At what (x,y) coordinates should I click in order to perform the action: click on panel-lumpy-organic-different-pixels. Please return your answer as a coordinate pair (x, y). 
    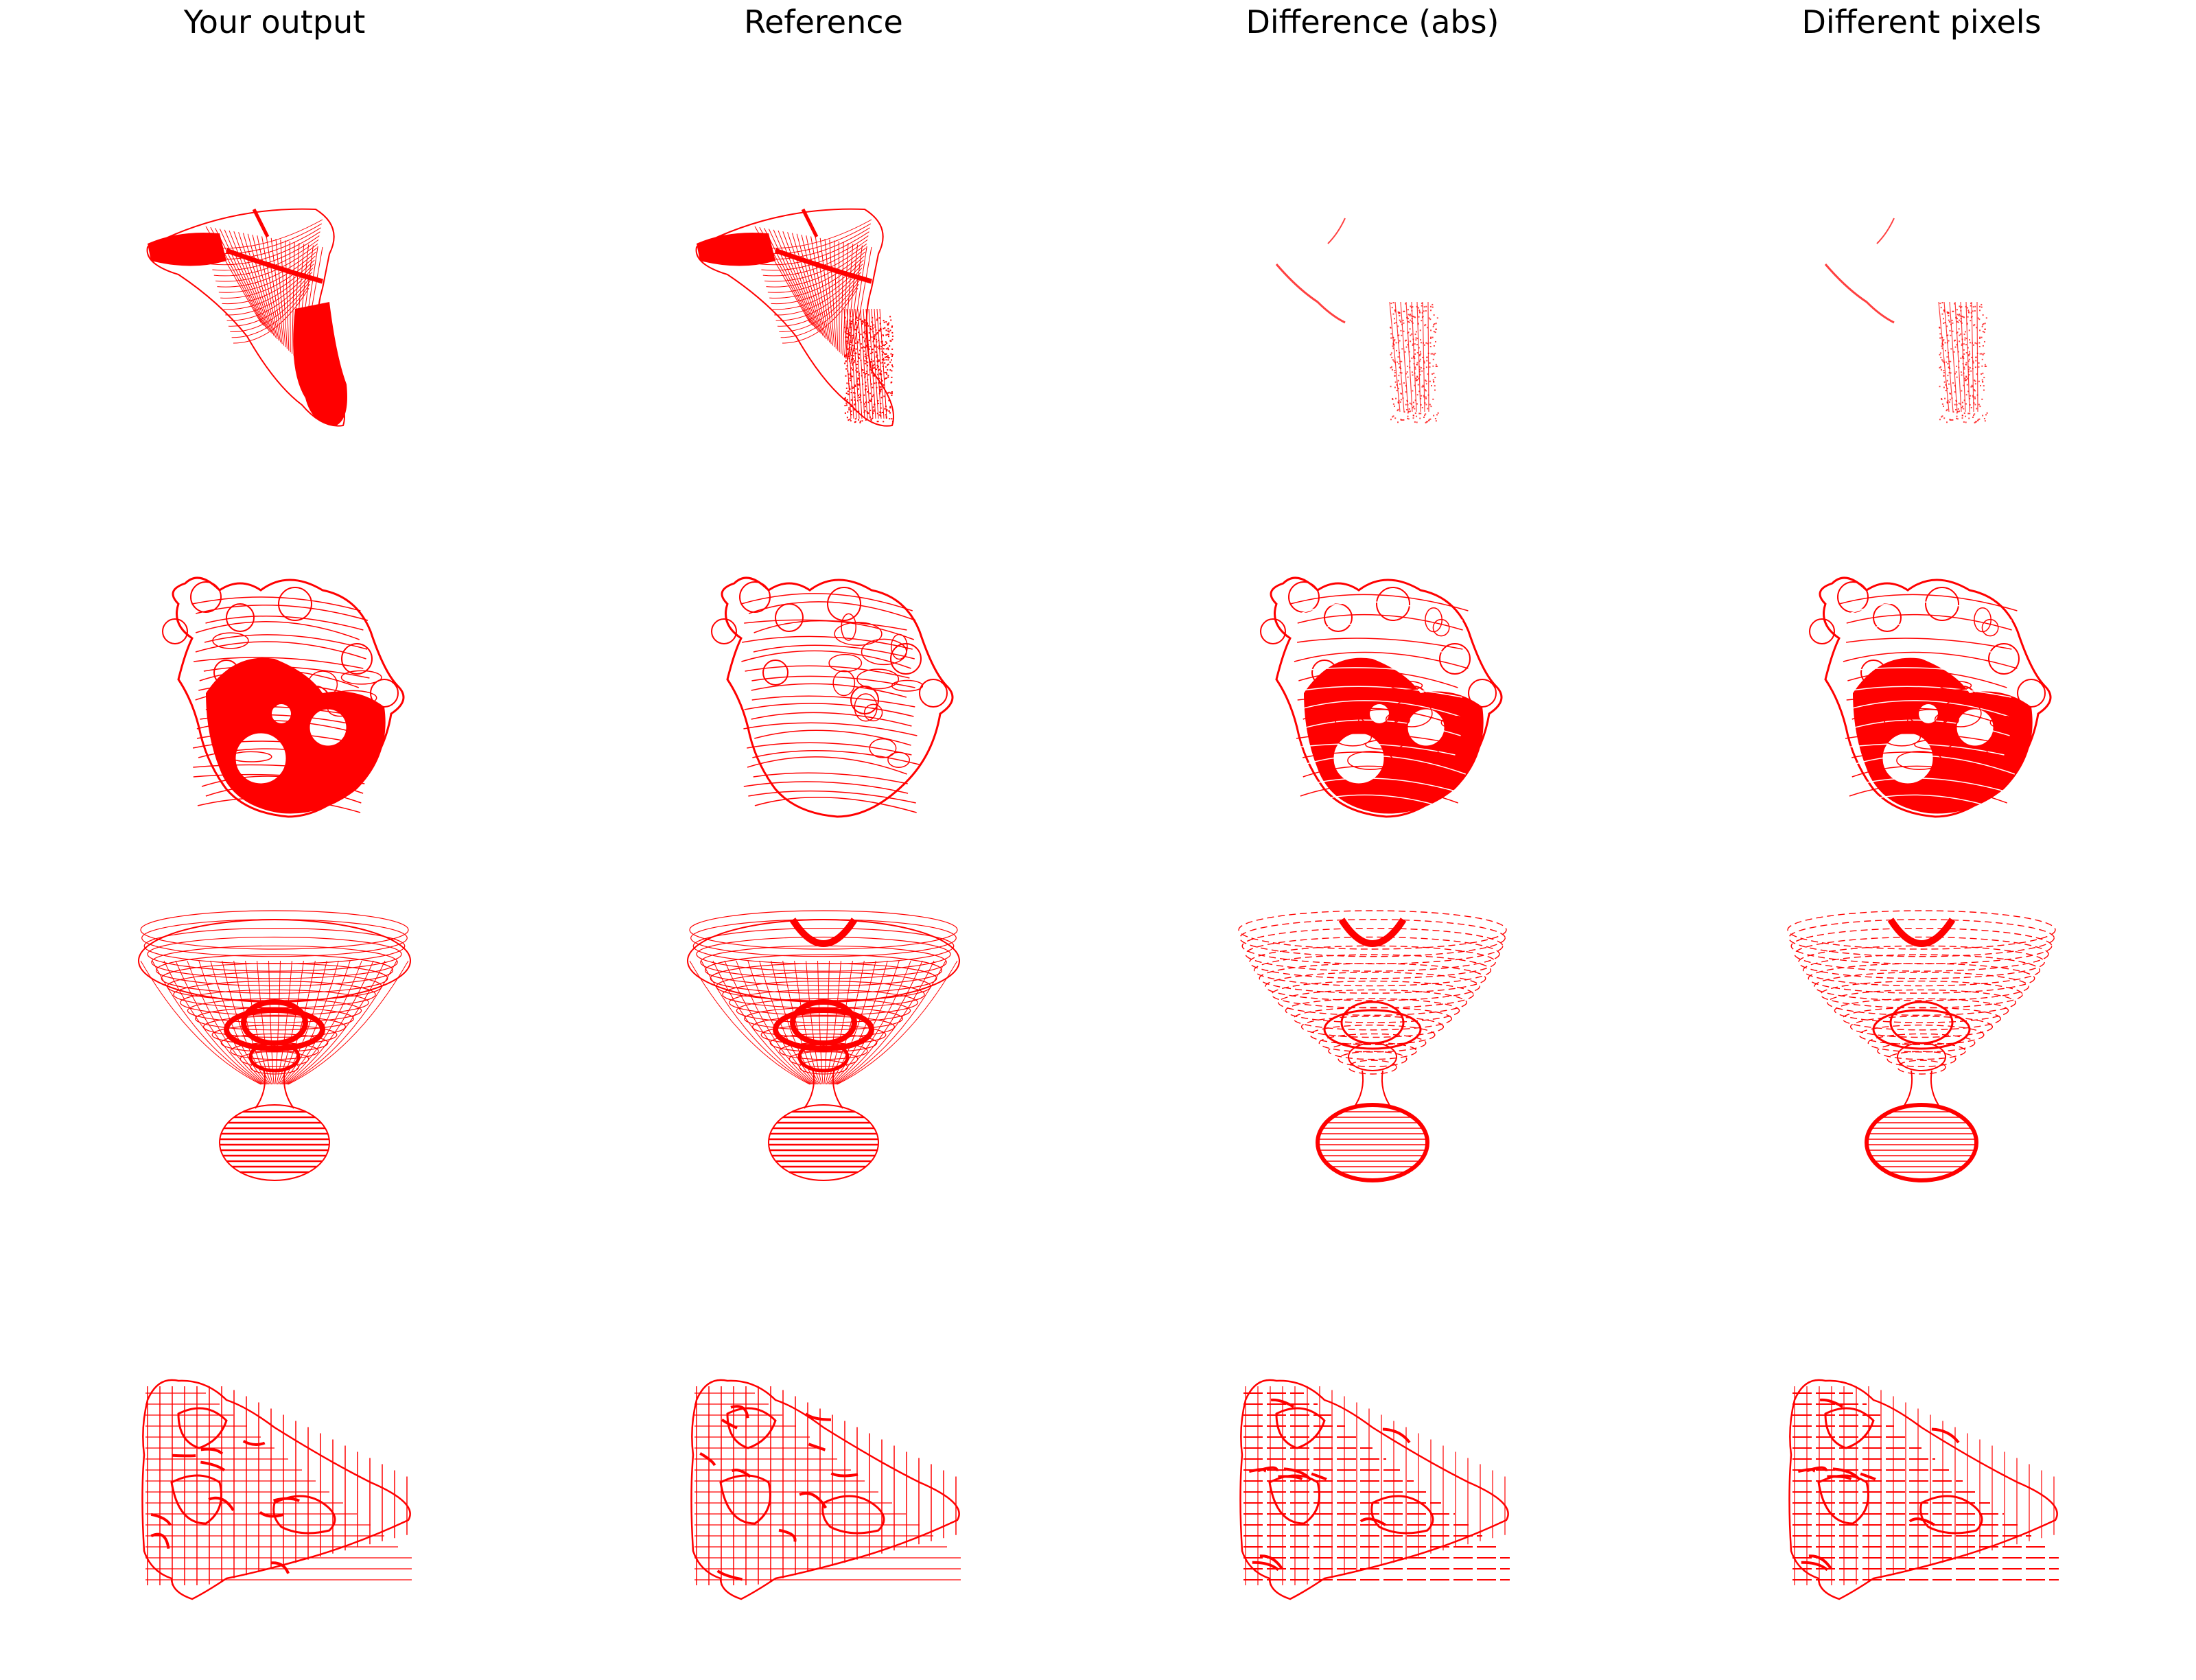
    Looking at the image, I should click on (1930, 697).